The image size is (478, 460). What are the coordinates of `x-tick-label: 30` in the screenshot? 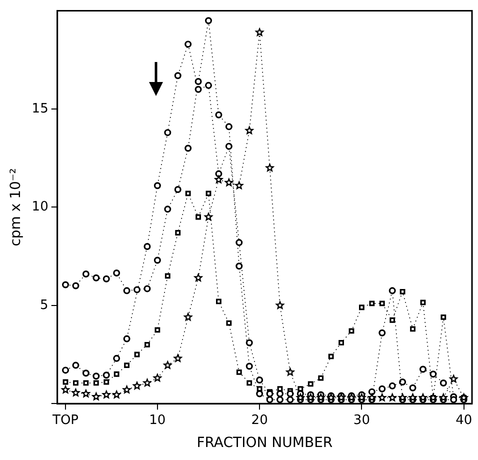 It's located at (361, 420).